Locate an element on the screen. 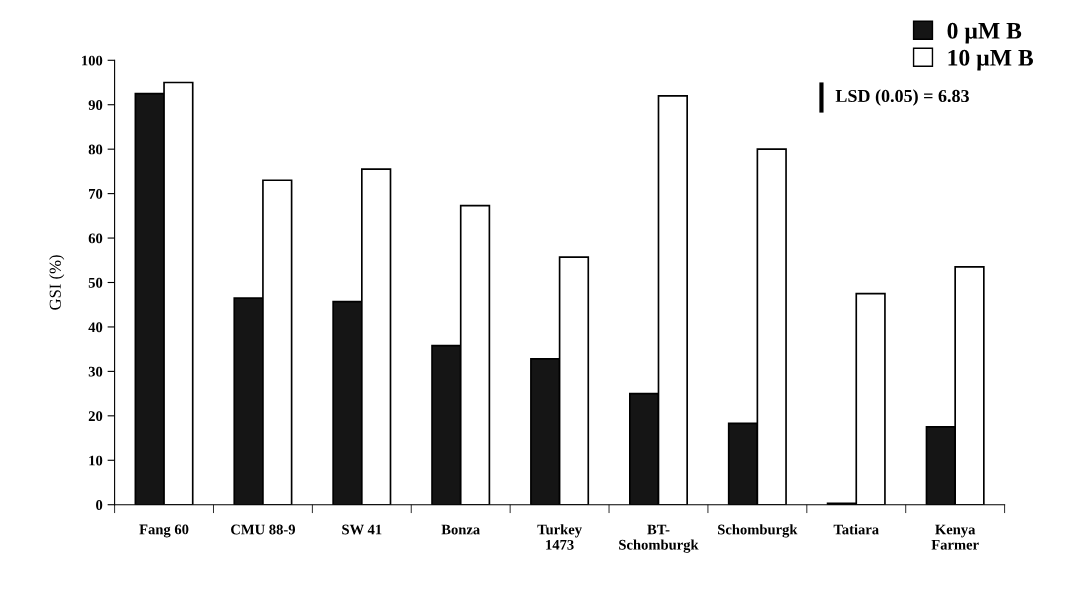  x-tick-label: Schomburgk is located at coordinates (758, 531).